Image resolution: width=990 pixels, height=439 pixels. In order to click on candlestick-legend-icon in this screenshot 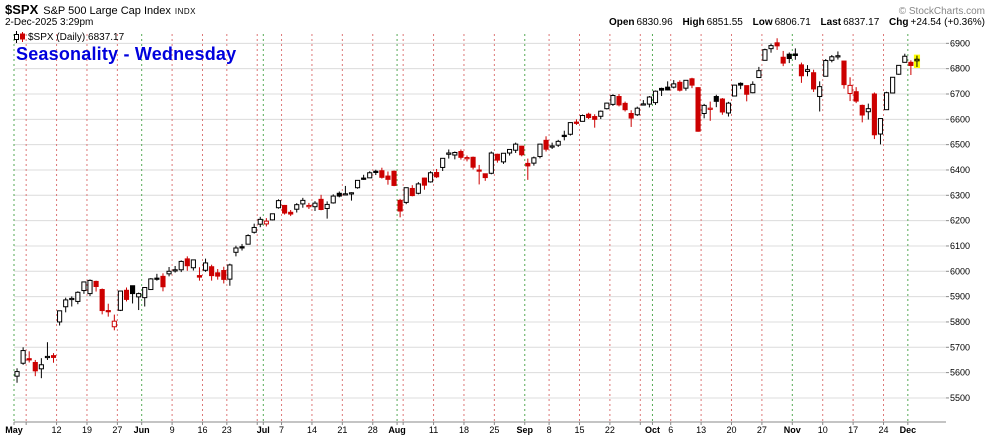, I will do `click(19, 37)`.